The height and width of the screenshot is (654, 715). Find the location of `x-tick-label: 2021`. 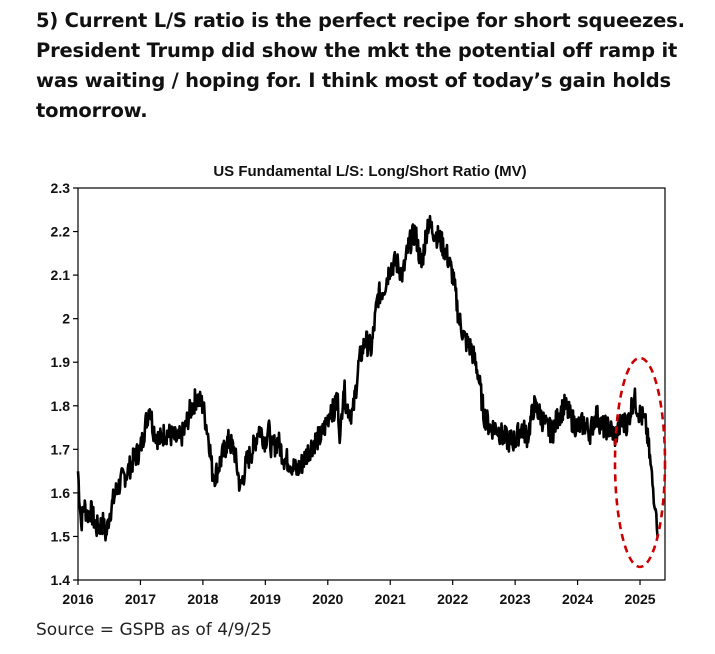

x-tick-label: 2021 is located at coordinates (390, 599).